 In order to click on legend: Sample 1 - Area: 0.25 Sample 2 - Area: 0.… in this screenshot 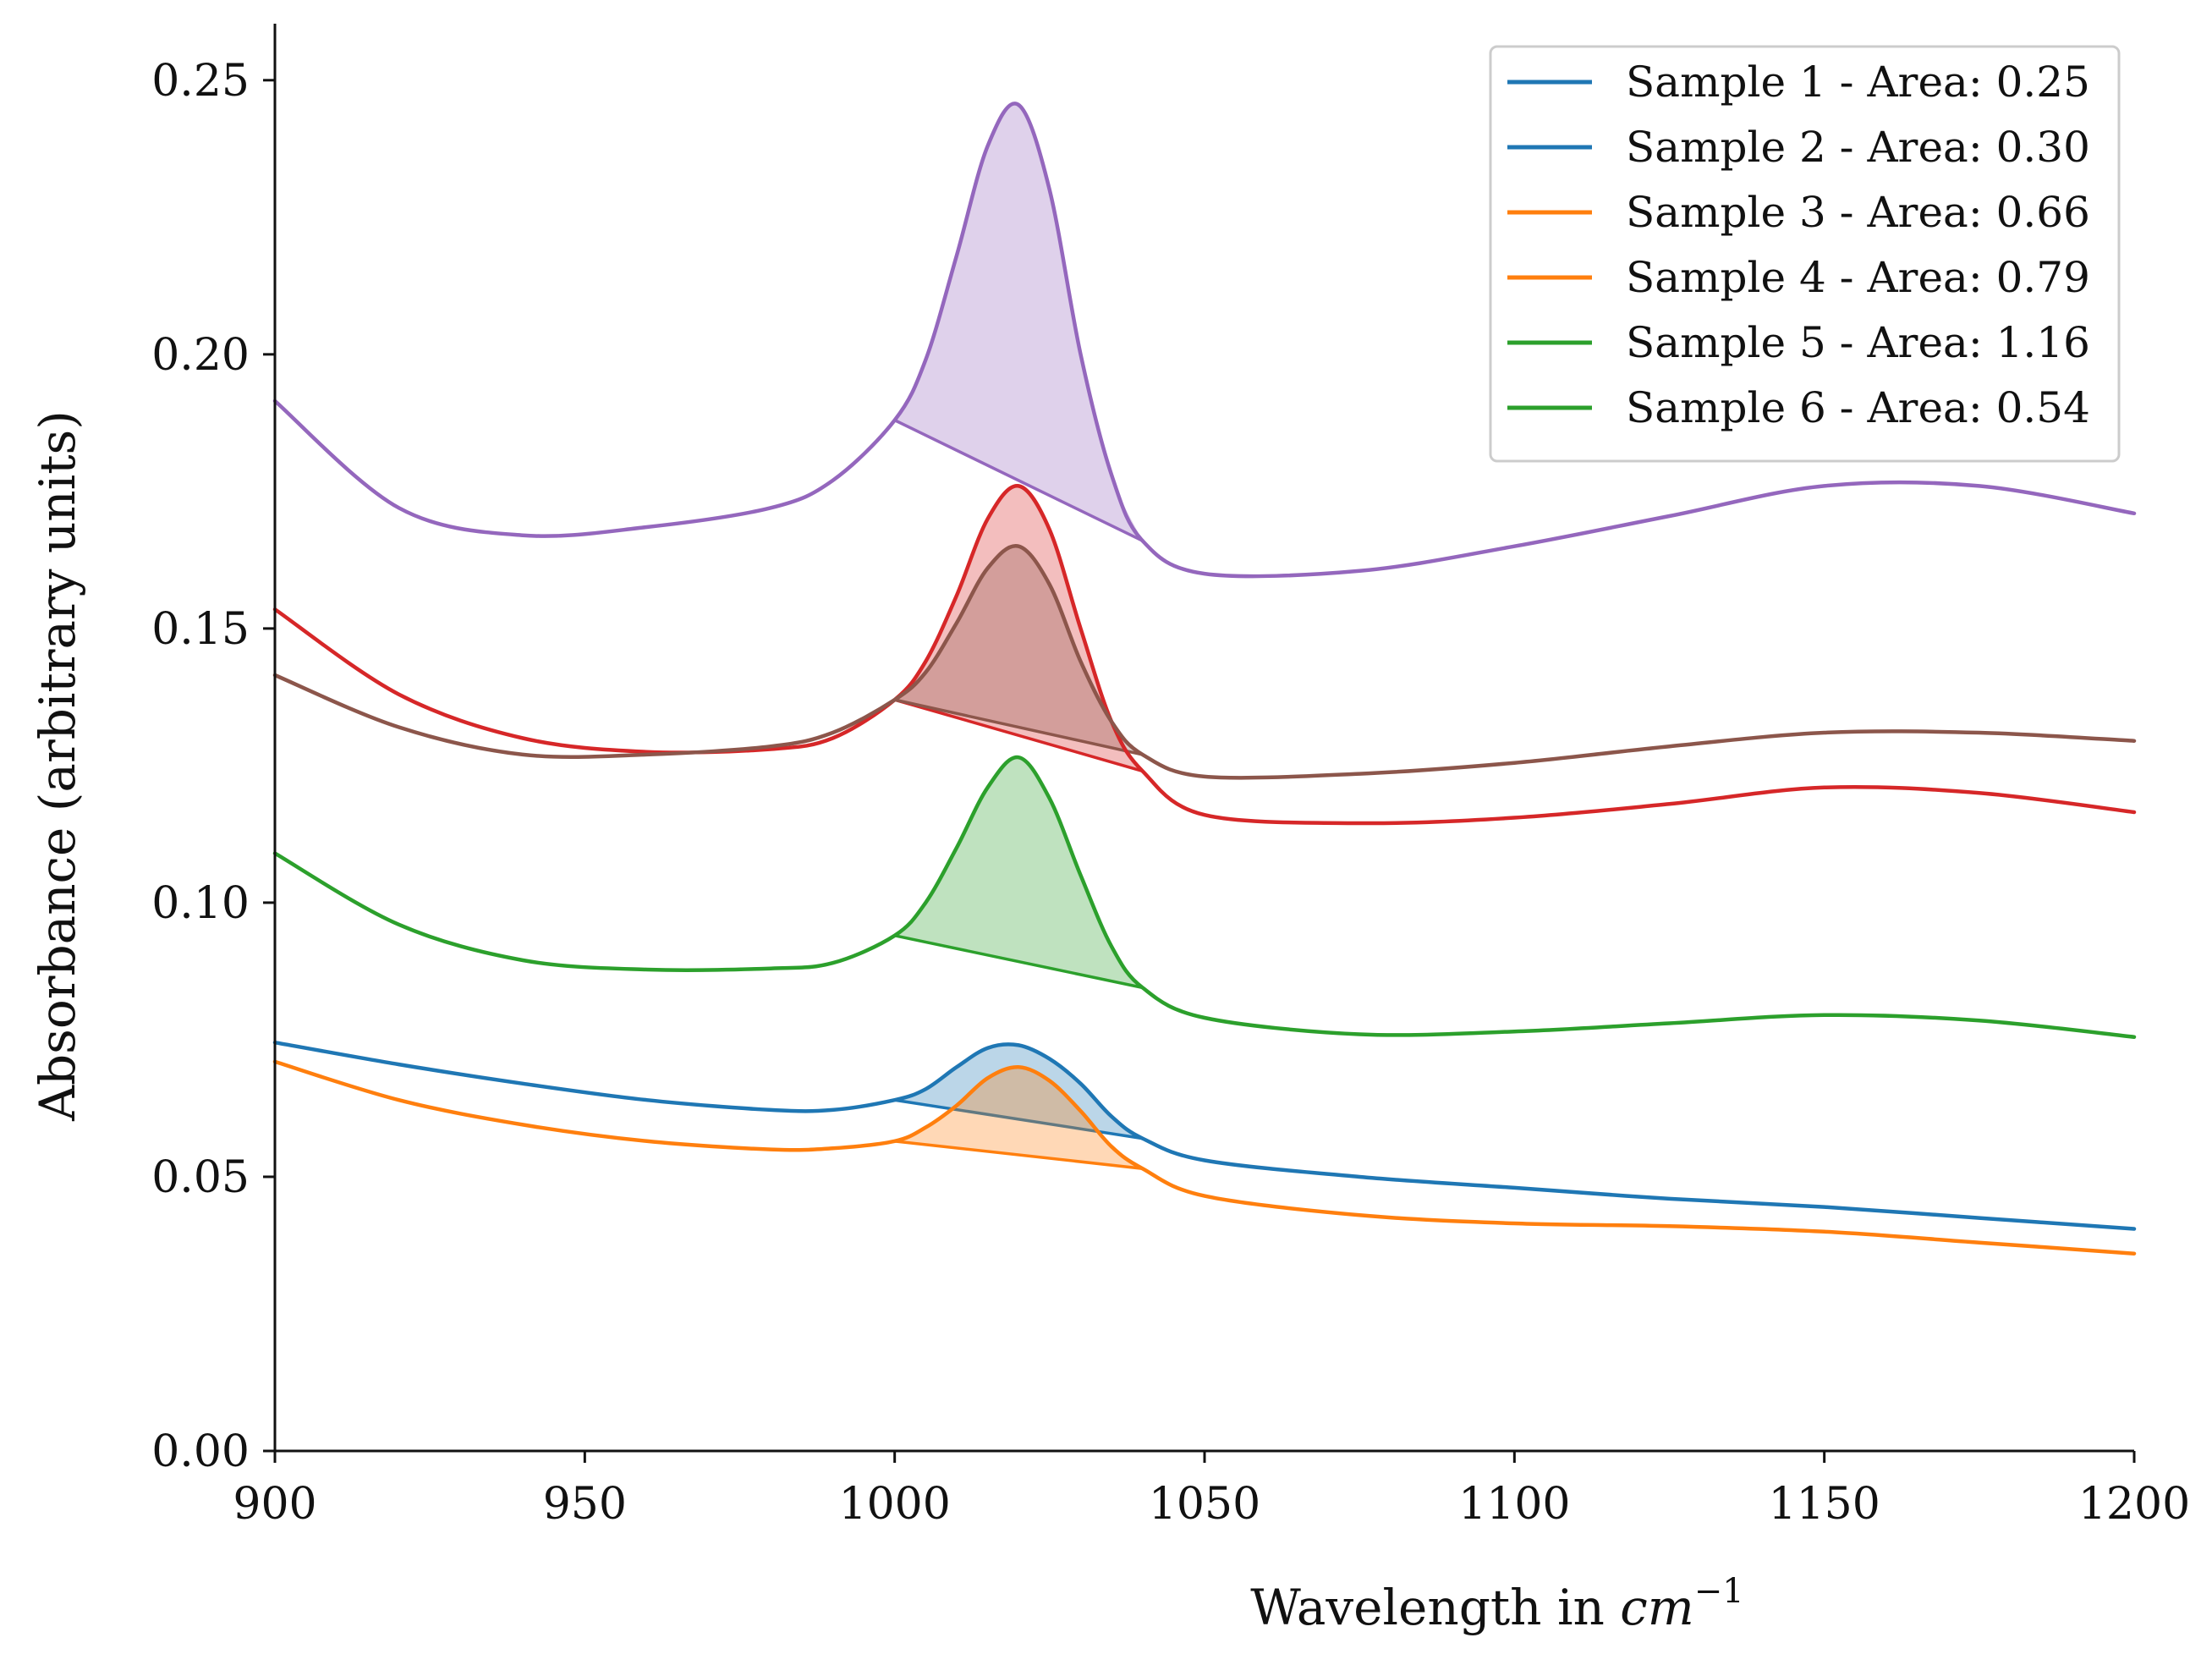, I will do `click(1805, 254)`.